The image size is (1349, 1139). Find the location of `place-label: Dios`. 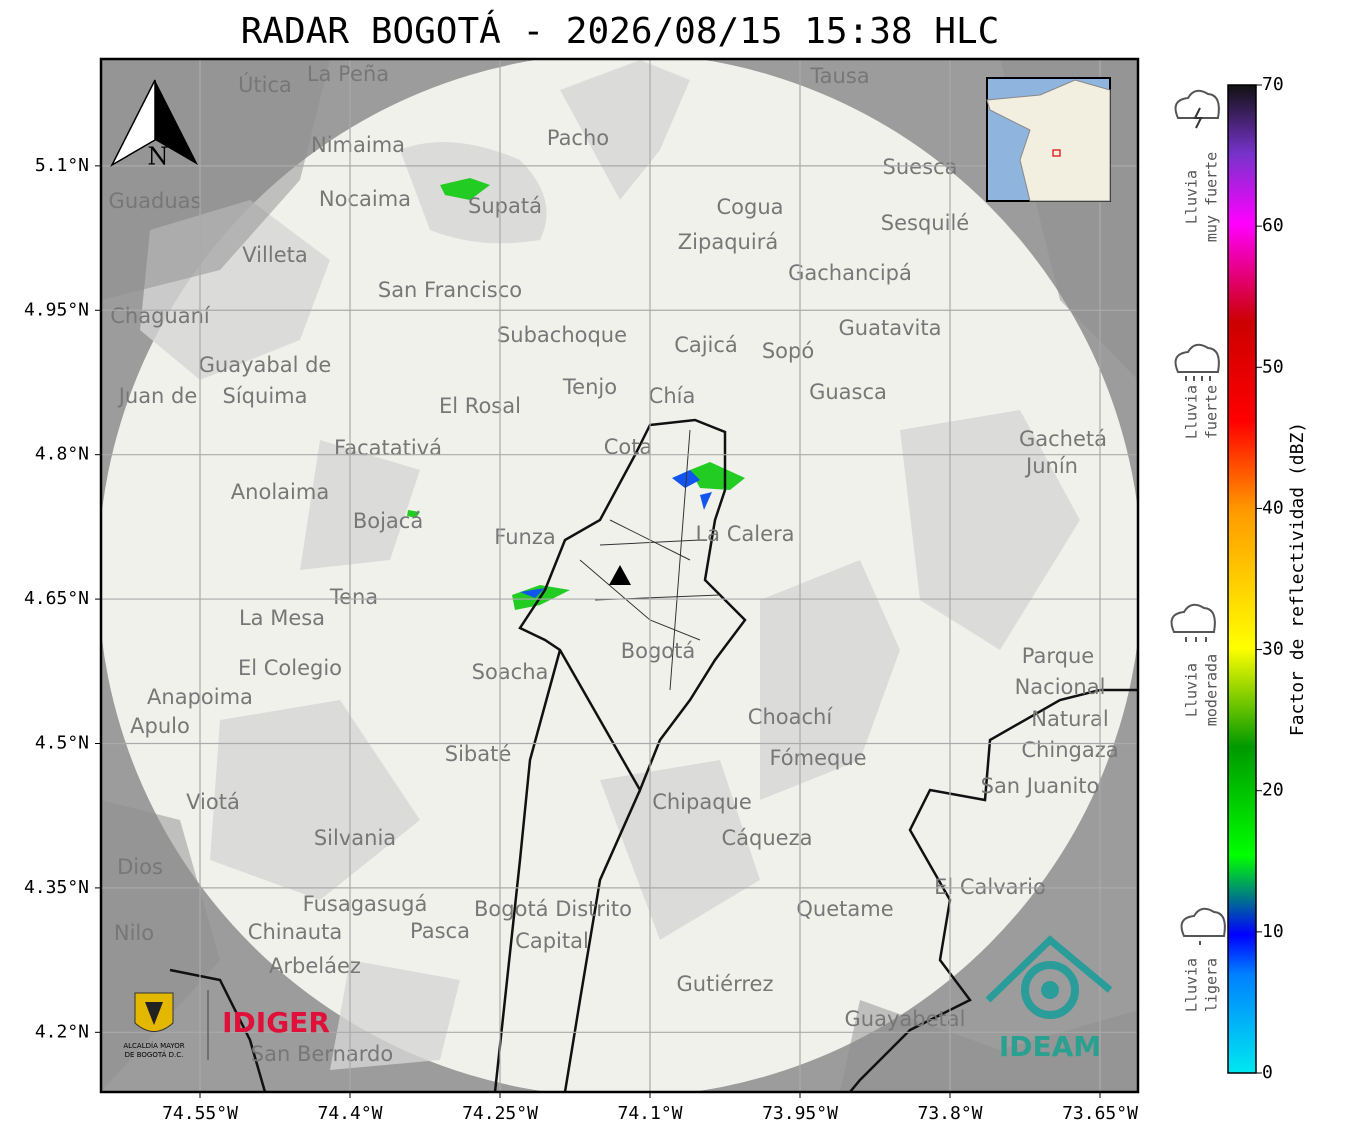

place-label: Dios is located at coordinates (140, 867).